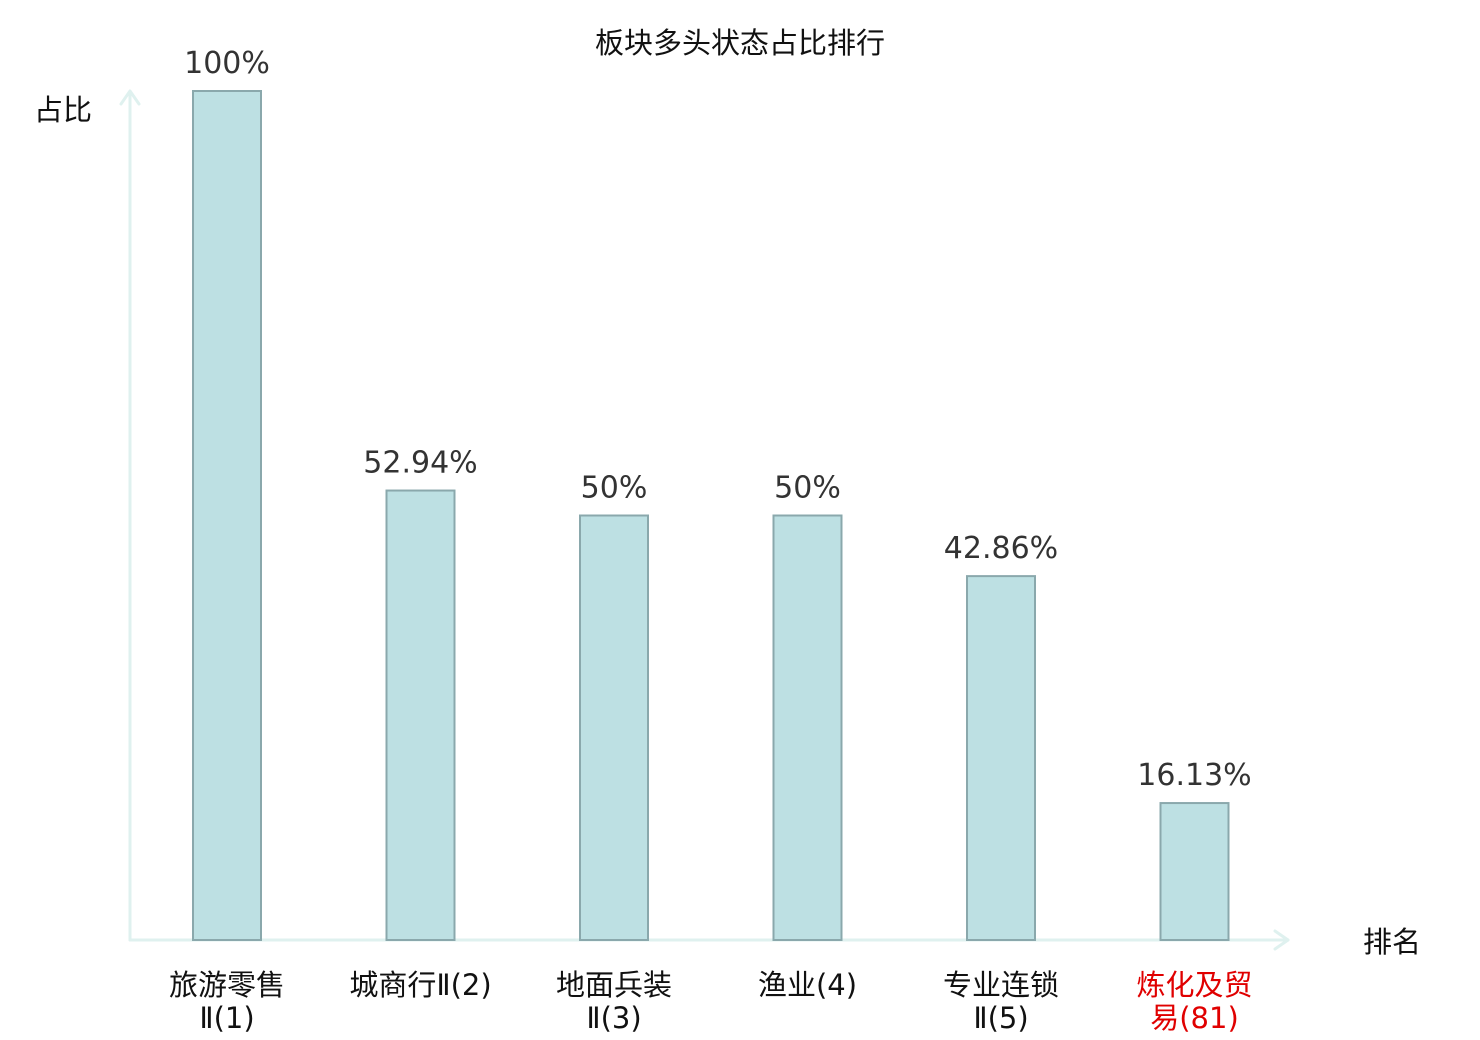 This screenshot has width=1480, height=1040. Describe the element at coordinates (1194, 1018) in the screenshot. I see `category-label-line: 易(81)` at that location.